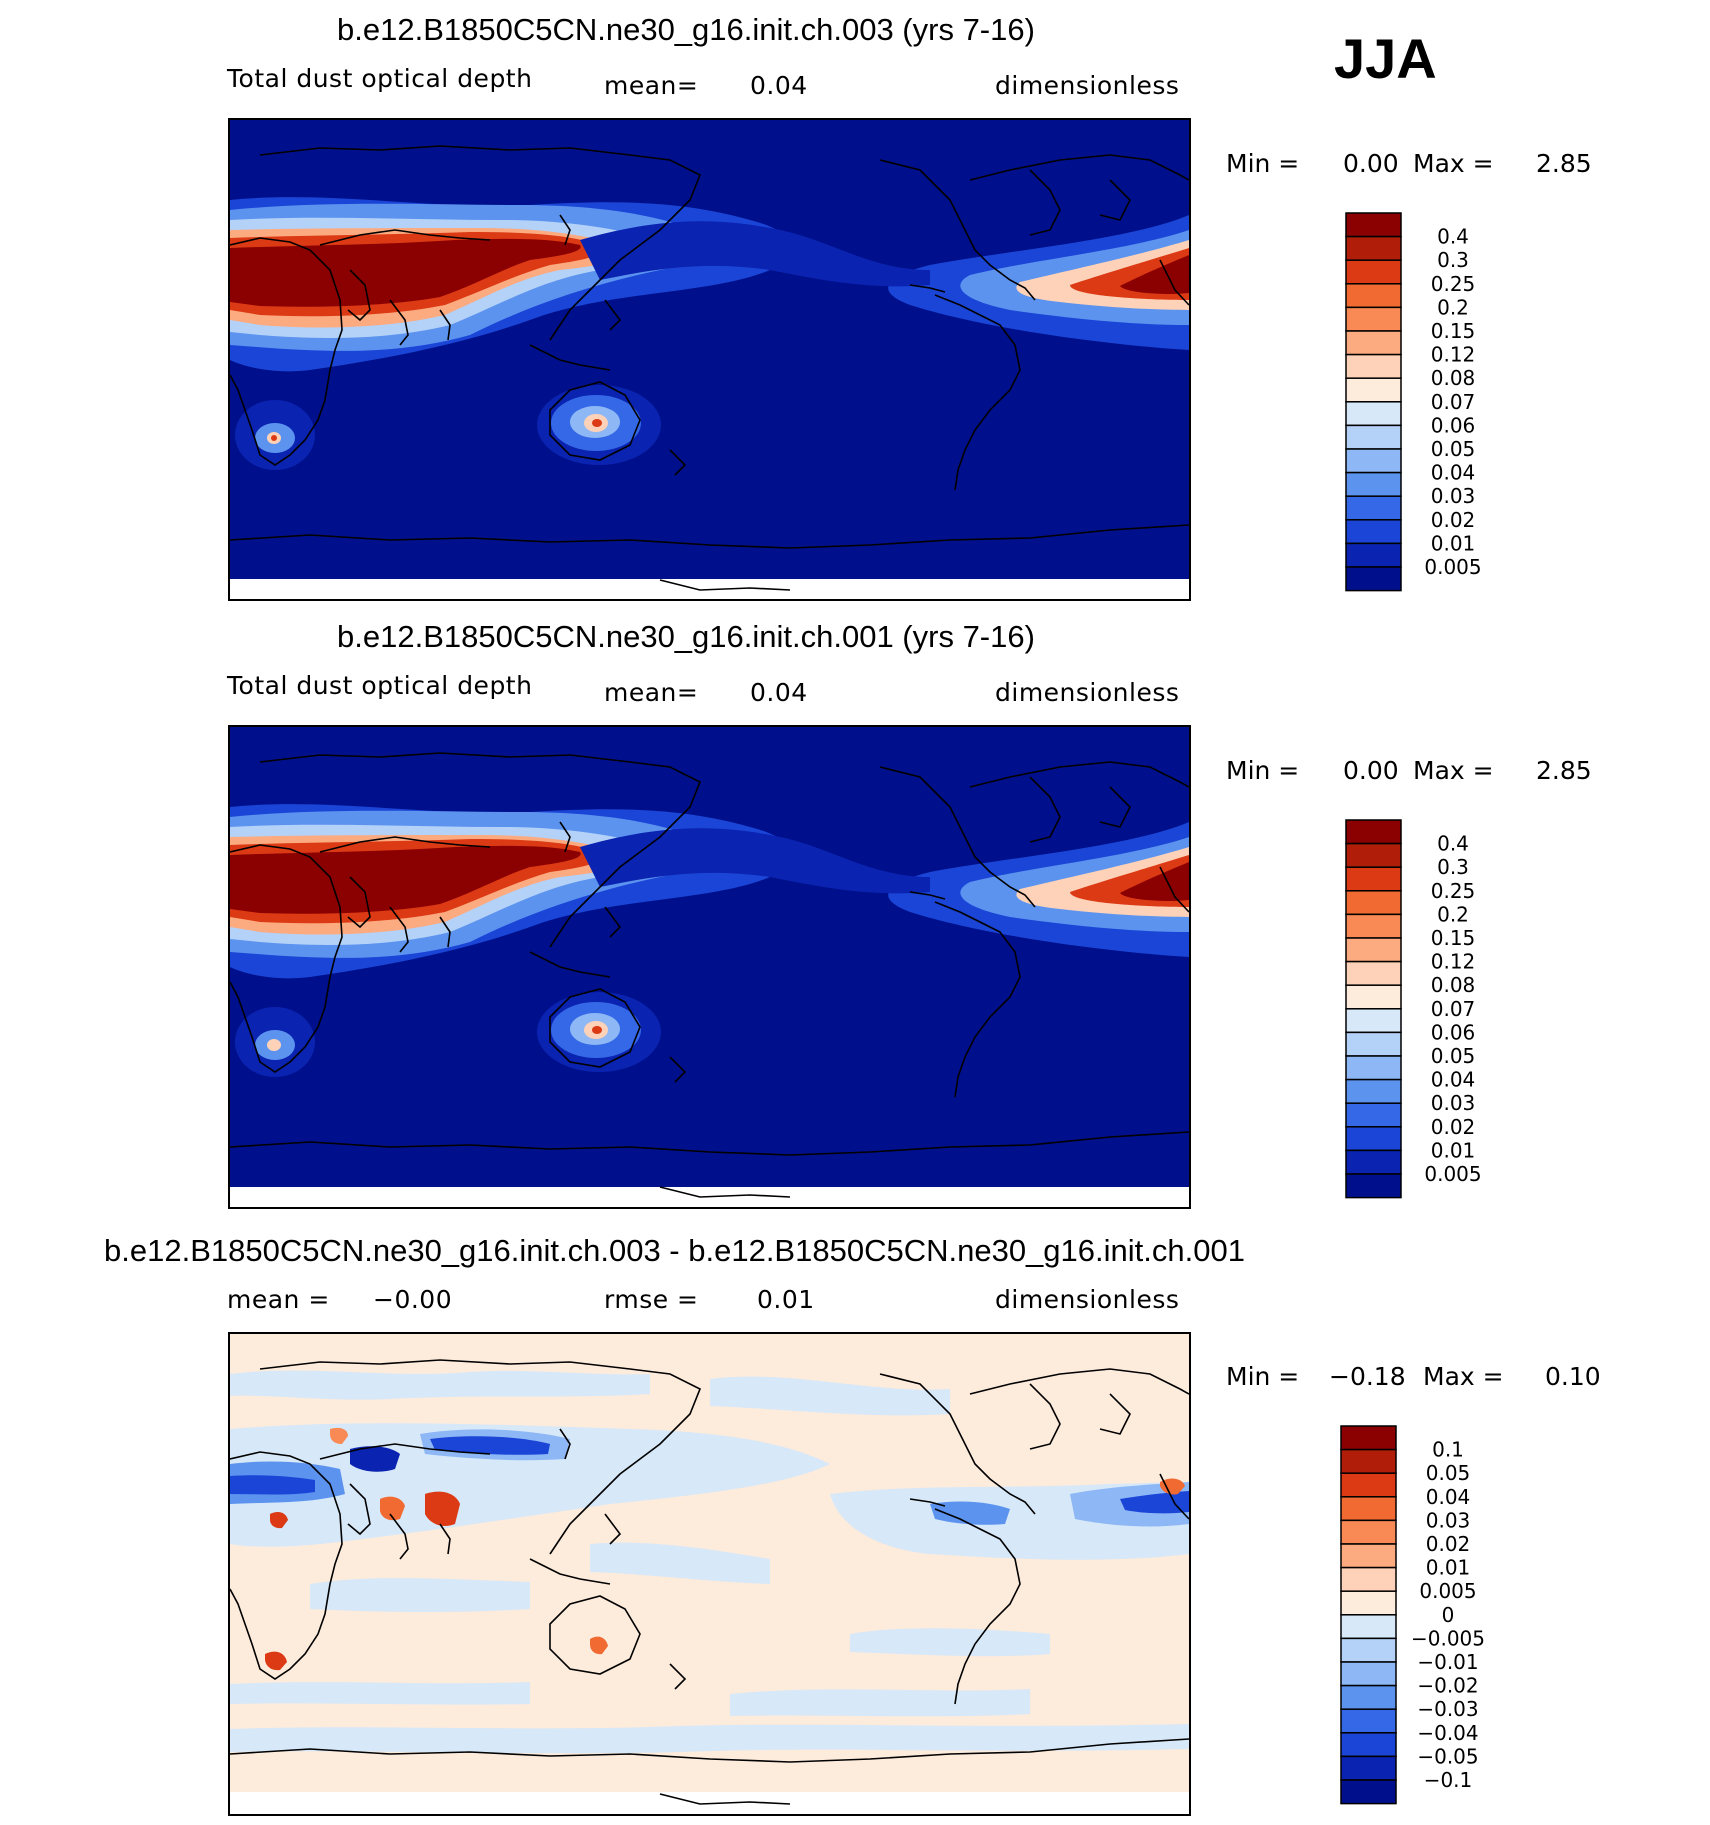 The image size is (1710, 1825). I want to click on panel1-min-label: Min =, so click(1263, 163).